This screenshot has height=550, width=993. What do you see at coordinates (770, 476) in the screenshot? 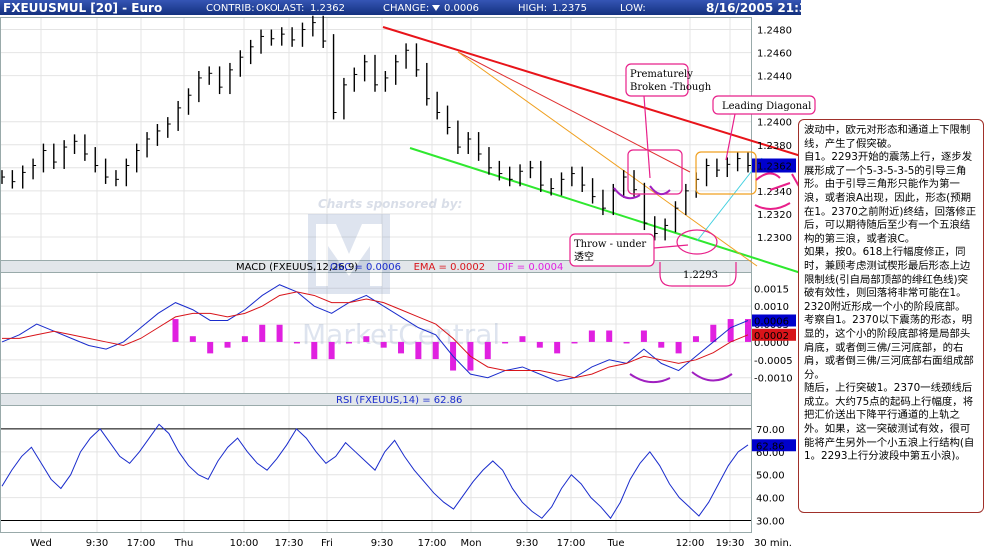
I see `rsi-y-tick-label: 50.00` at bounding box center [770, 476].